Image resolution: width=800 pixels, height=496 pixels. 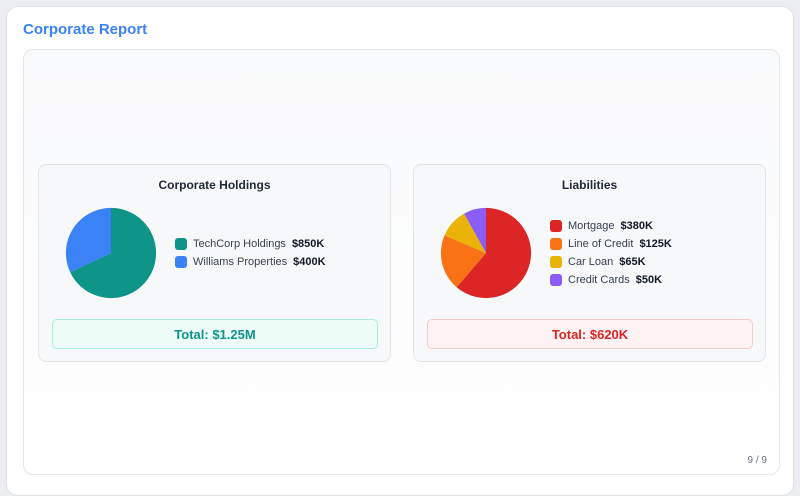 What do you see at coordinates (636, 226) in the screenshot?
I see `legend-value: $380K` at bounding box center [636, 226].